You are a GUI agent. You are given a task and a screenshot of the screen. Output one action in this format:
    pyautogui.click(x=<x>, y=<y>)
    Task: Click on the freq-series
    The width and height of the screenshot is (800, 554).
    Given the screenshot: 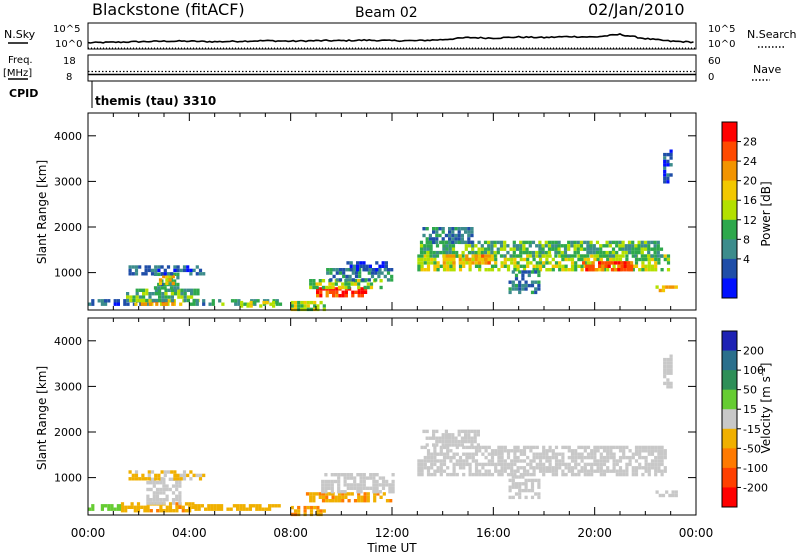 What is the action you would take?
    pyautogui.click(x=392, y=73)
    